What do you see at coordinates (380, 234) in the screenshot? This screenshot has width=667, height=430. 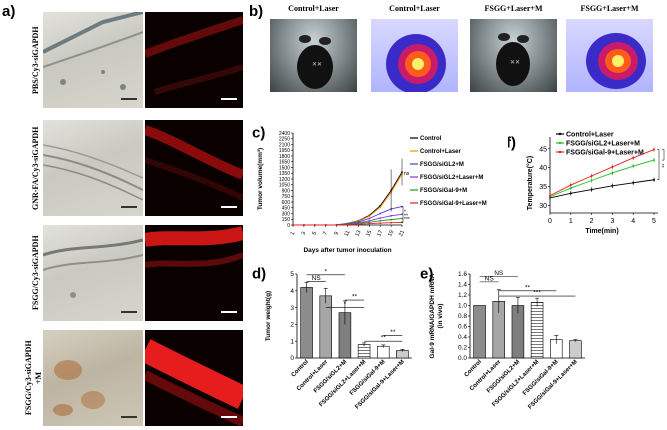 I see `x-tick-label: 17` at bounding box center [380, 234].